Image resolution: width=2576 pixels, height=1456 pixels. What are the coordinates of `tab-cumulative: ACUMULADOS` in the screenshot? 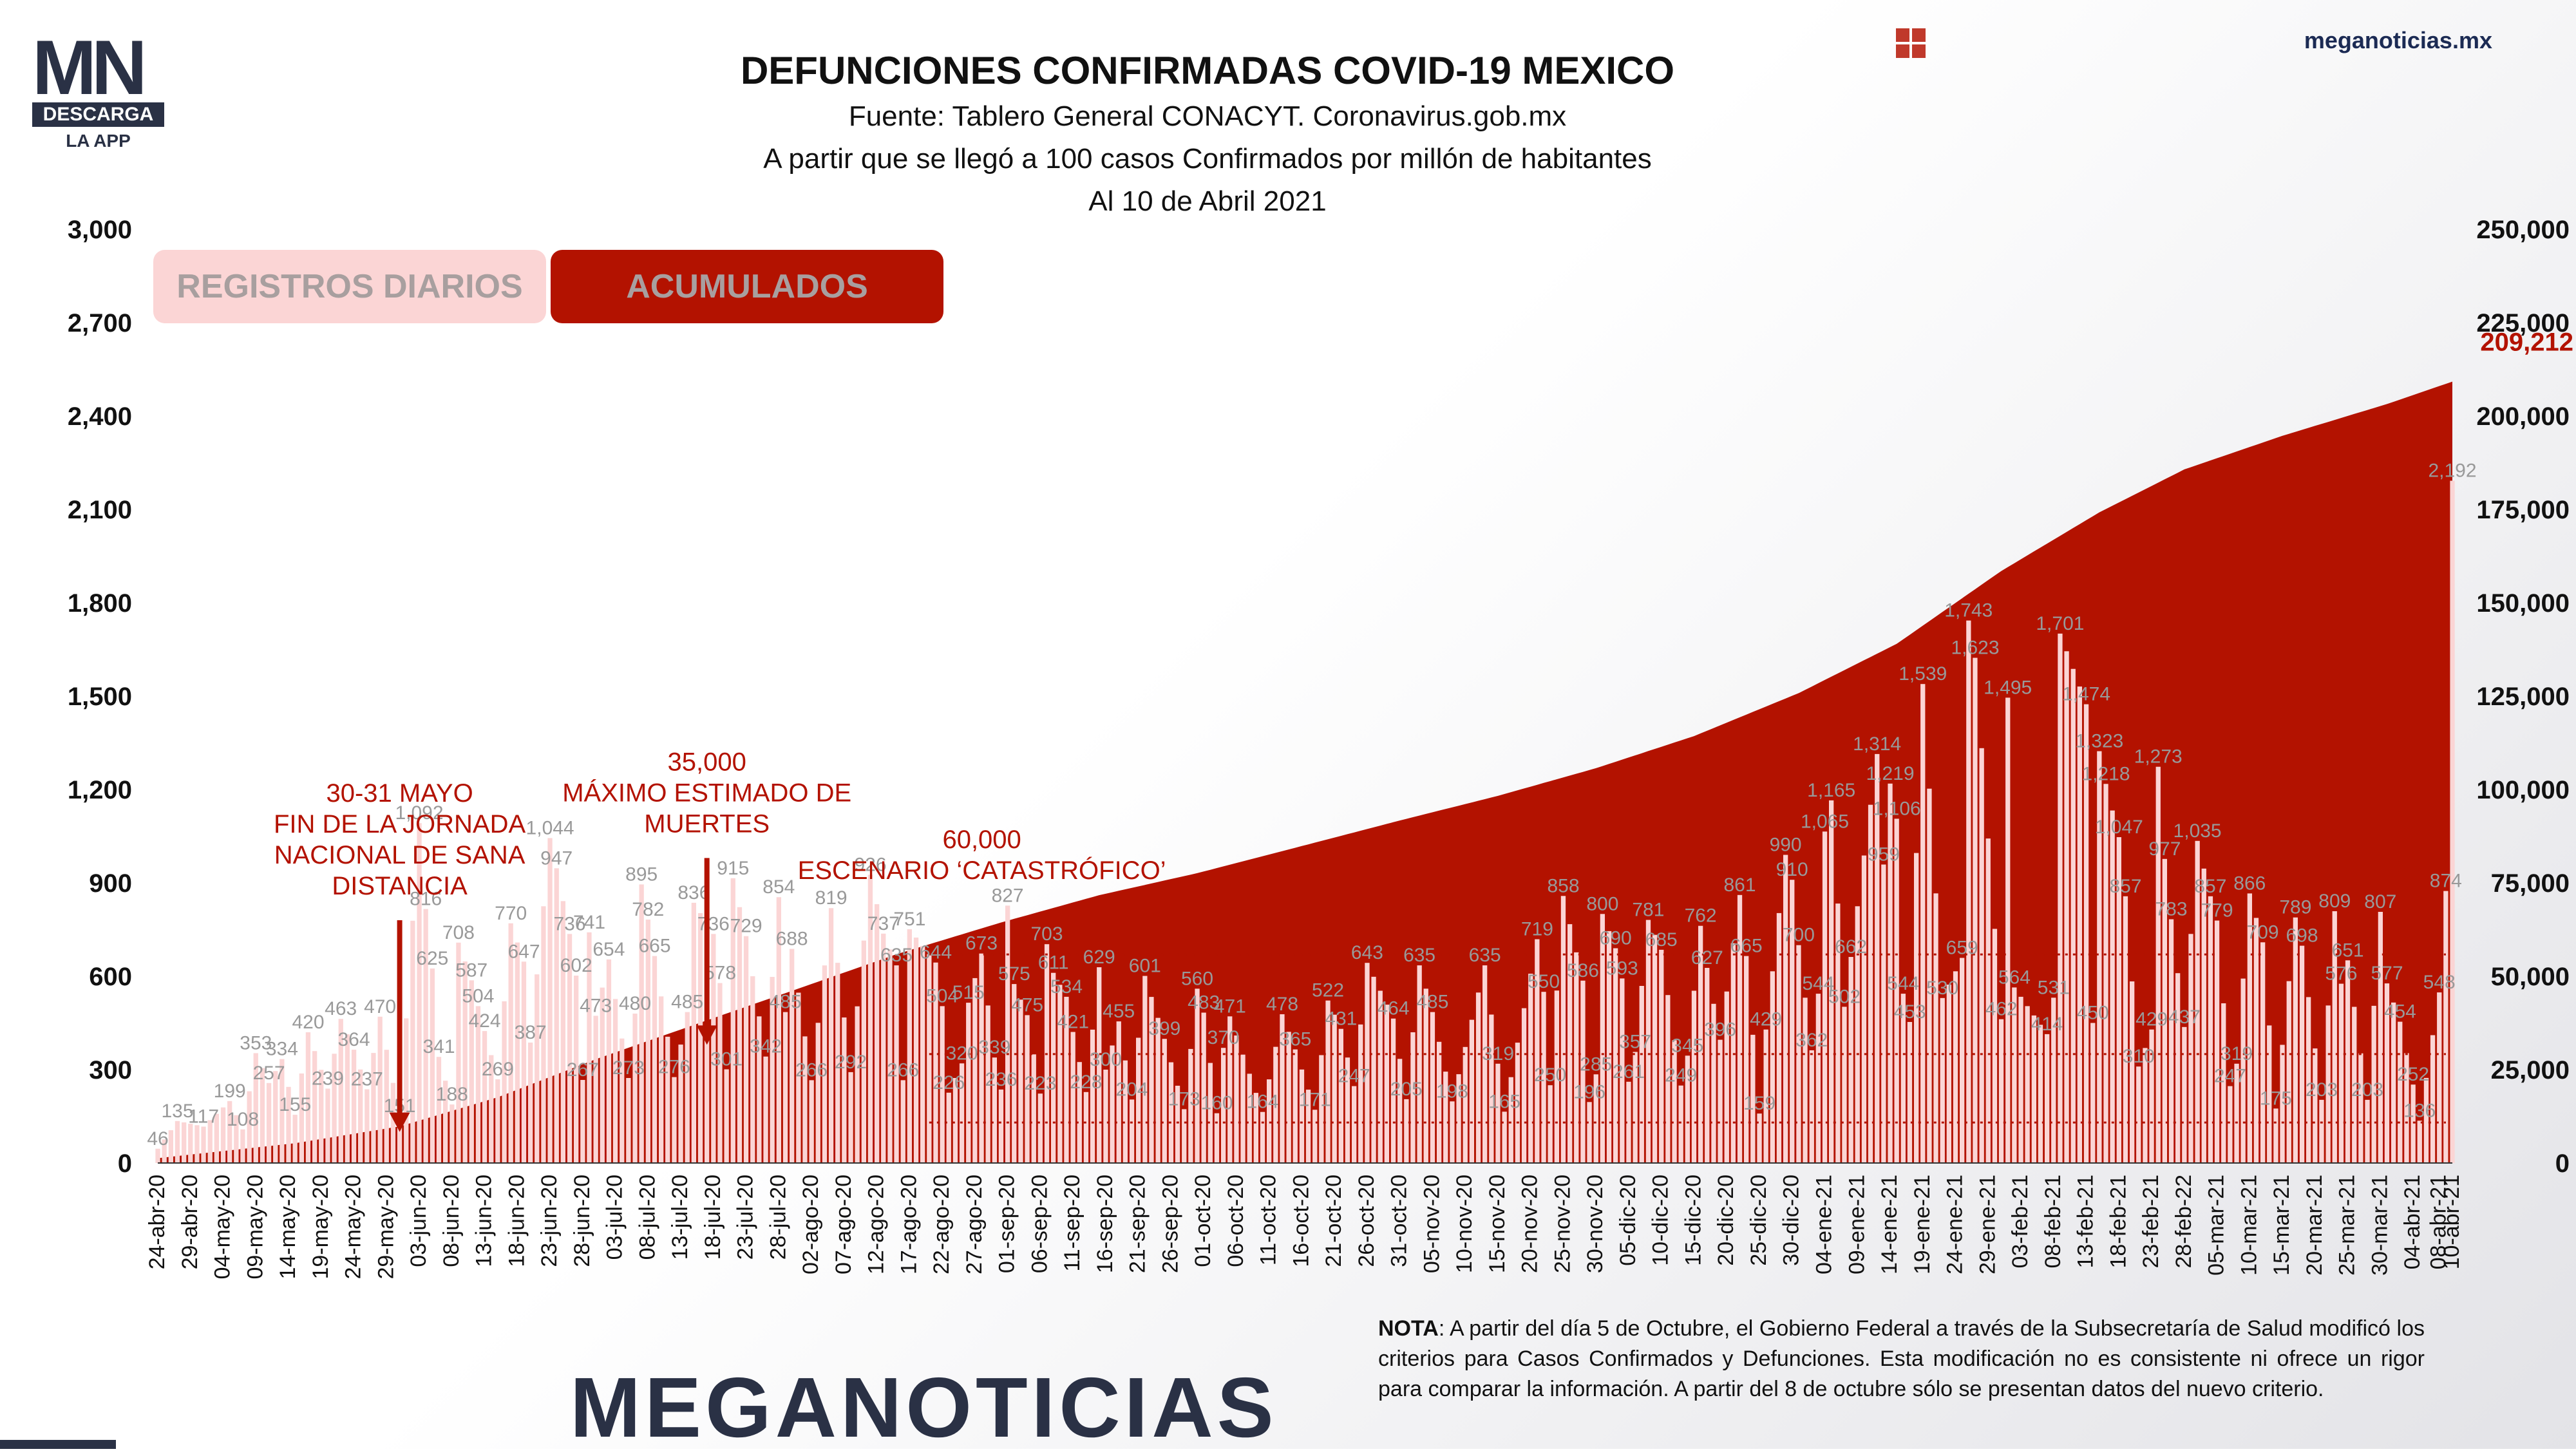 It's located at (747, 286).